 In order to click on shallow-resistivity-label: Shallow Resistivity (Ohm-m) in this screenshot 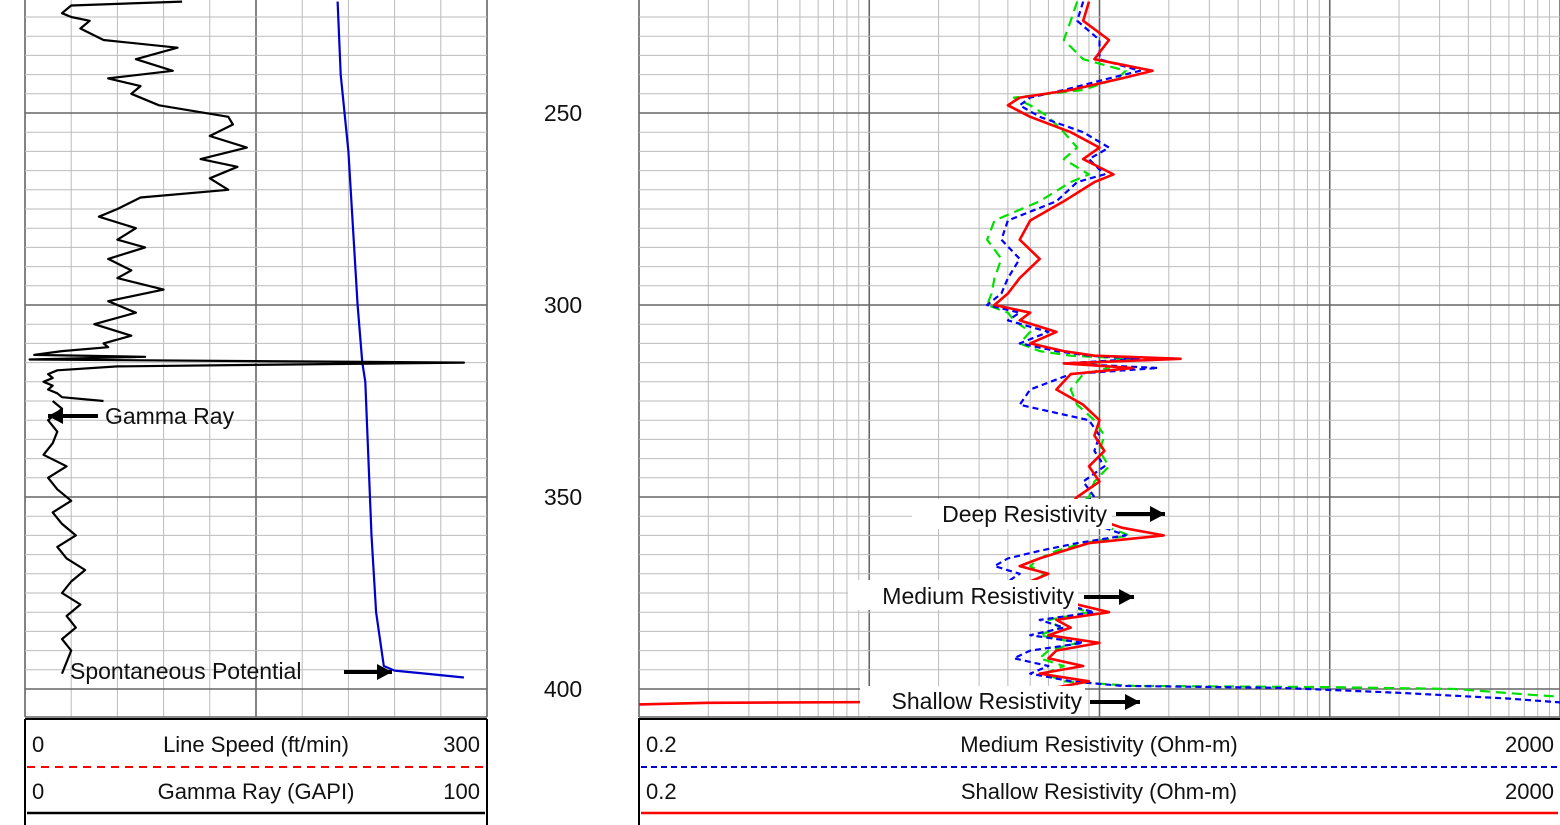, I will do `click(1099, 791)`.